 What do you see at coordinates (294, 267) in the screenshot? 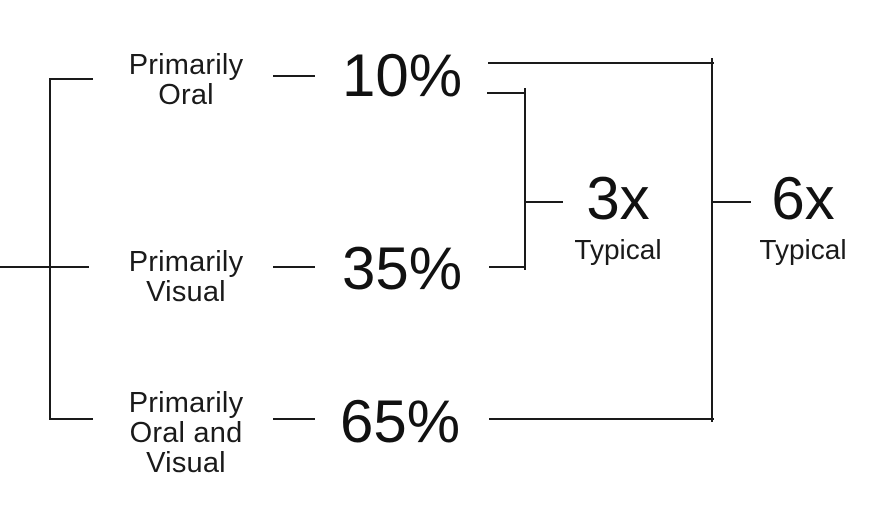
I see `dash-visual` at bounding box center [294, 267].